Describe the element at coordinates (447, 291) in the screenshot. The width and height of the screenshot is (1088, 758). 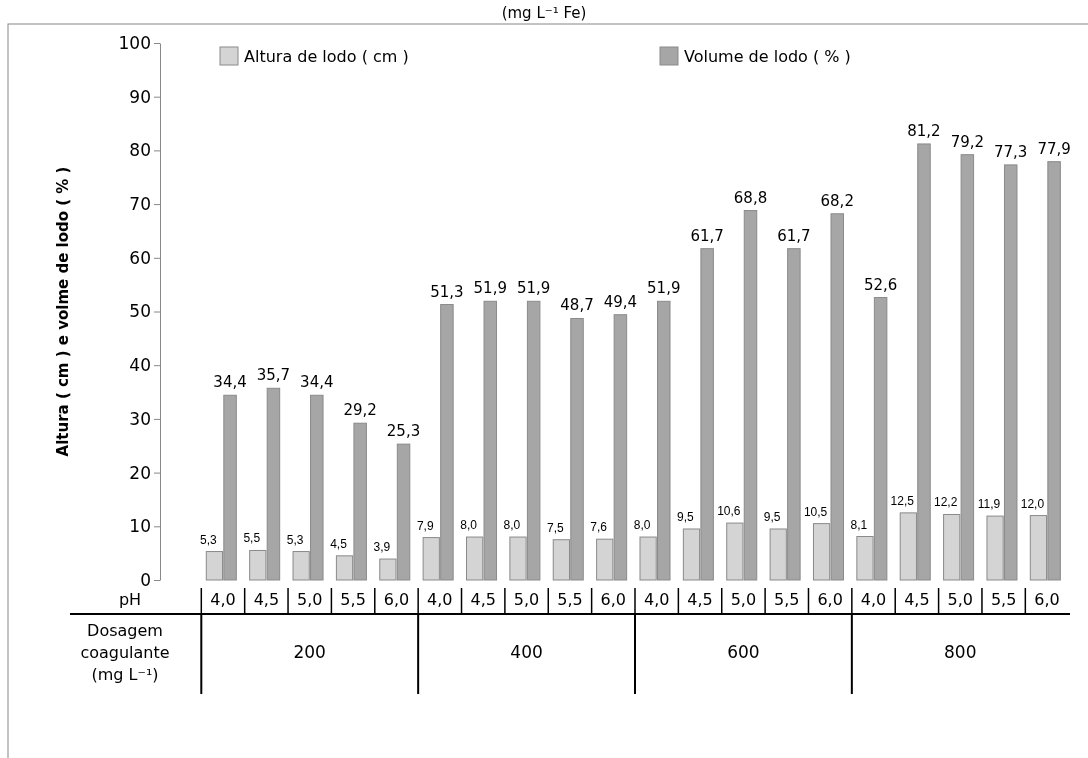
I see `data-label: 51,3` at that location.